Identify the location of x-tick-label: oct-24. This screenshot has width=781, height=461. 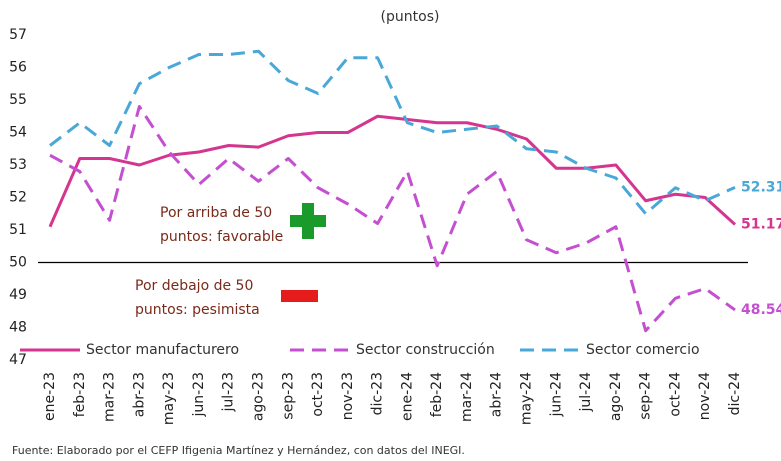
(675, 394).